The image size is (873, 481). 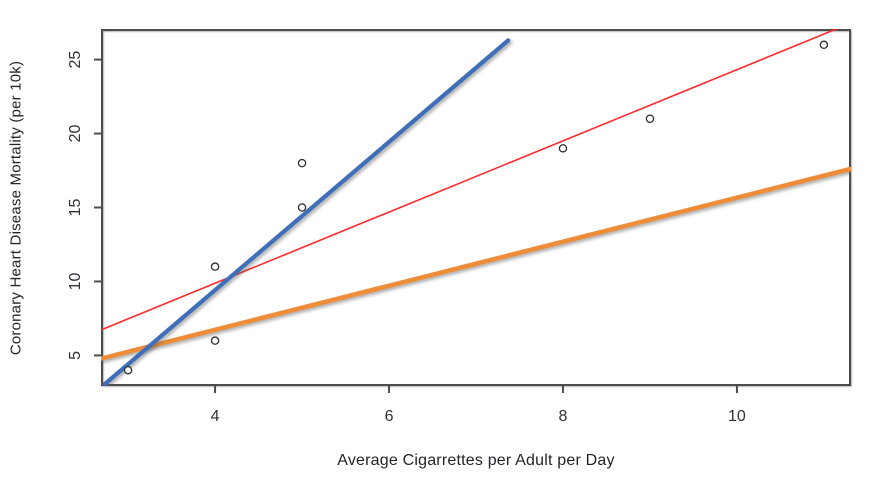 What do you see at coordinates (563, 416) in the screenshot?
I see `x-tick-label: 8` at bounding box center [563, 416].